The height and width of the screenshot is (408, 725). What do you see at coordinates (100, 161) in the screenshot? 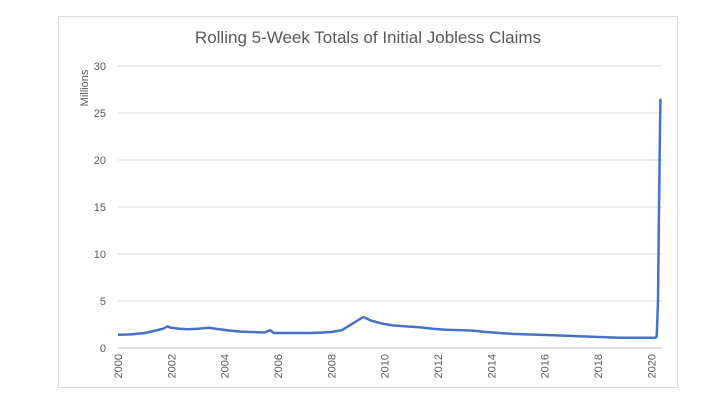
I see `y-tick-label: 20` at bounding box center [100, 161].